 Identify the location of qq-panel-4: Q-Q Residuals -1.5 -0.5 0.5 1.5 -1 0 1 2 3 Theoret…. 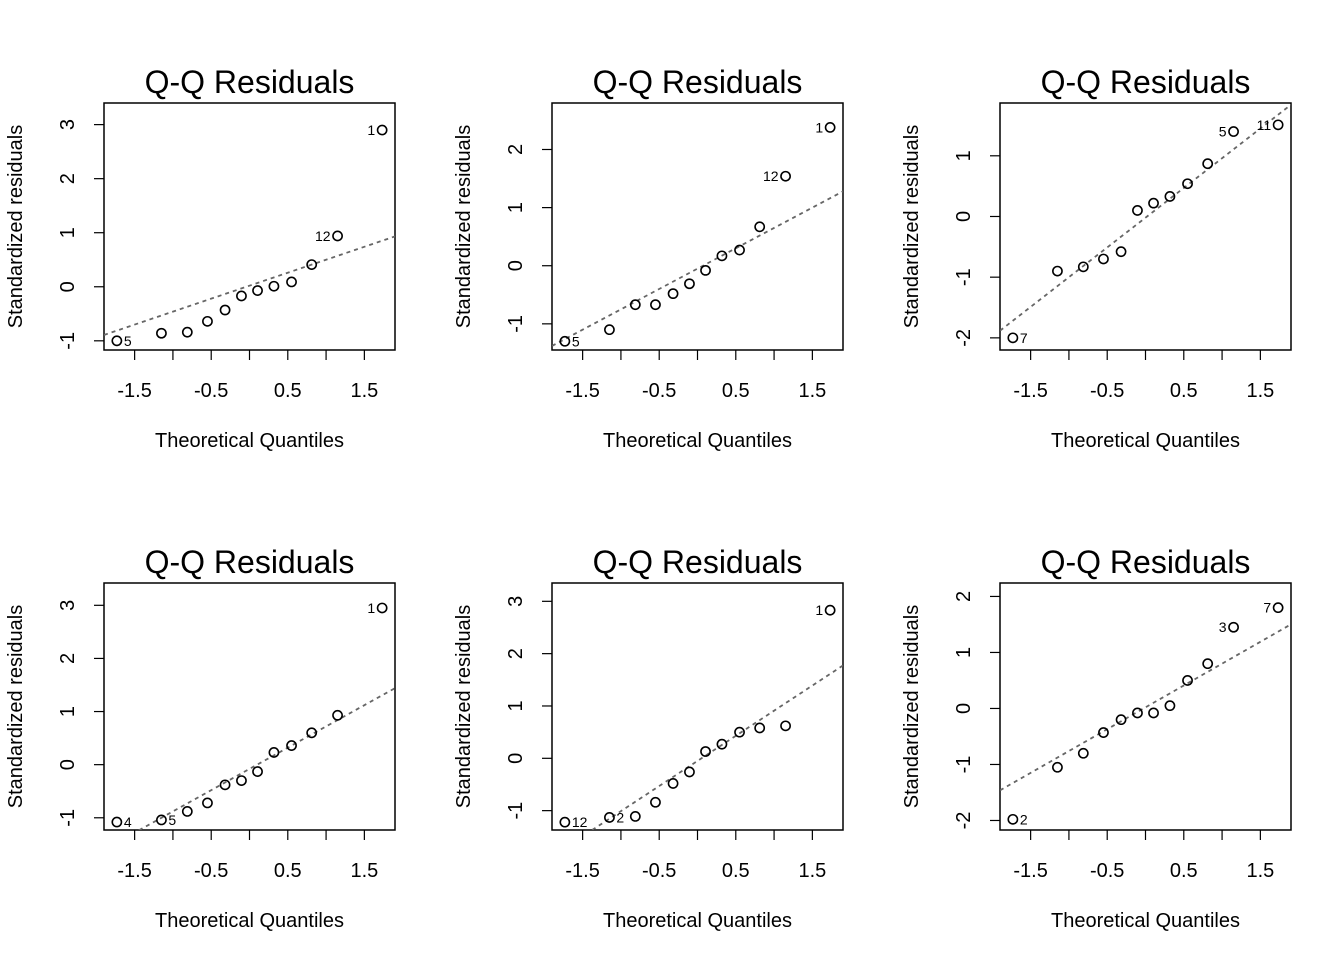
(200, 738).